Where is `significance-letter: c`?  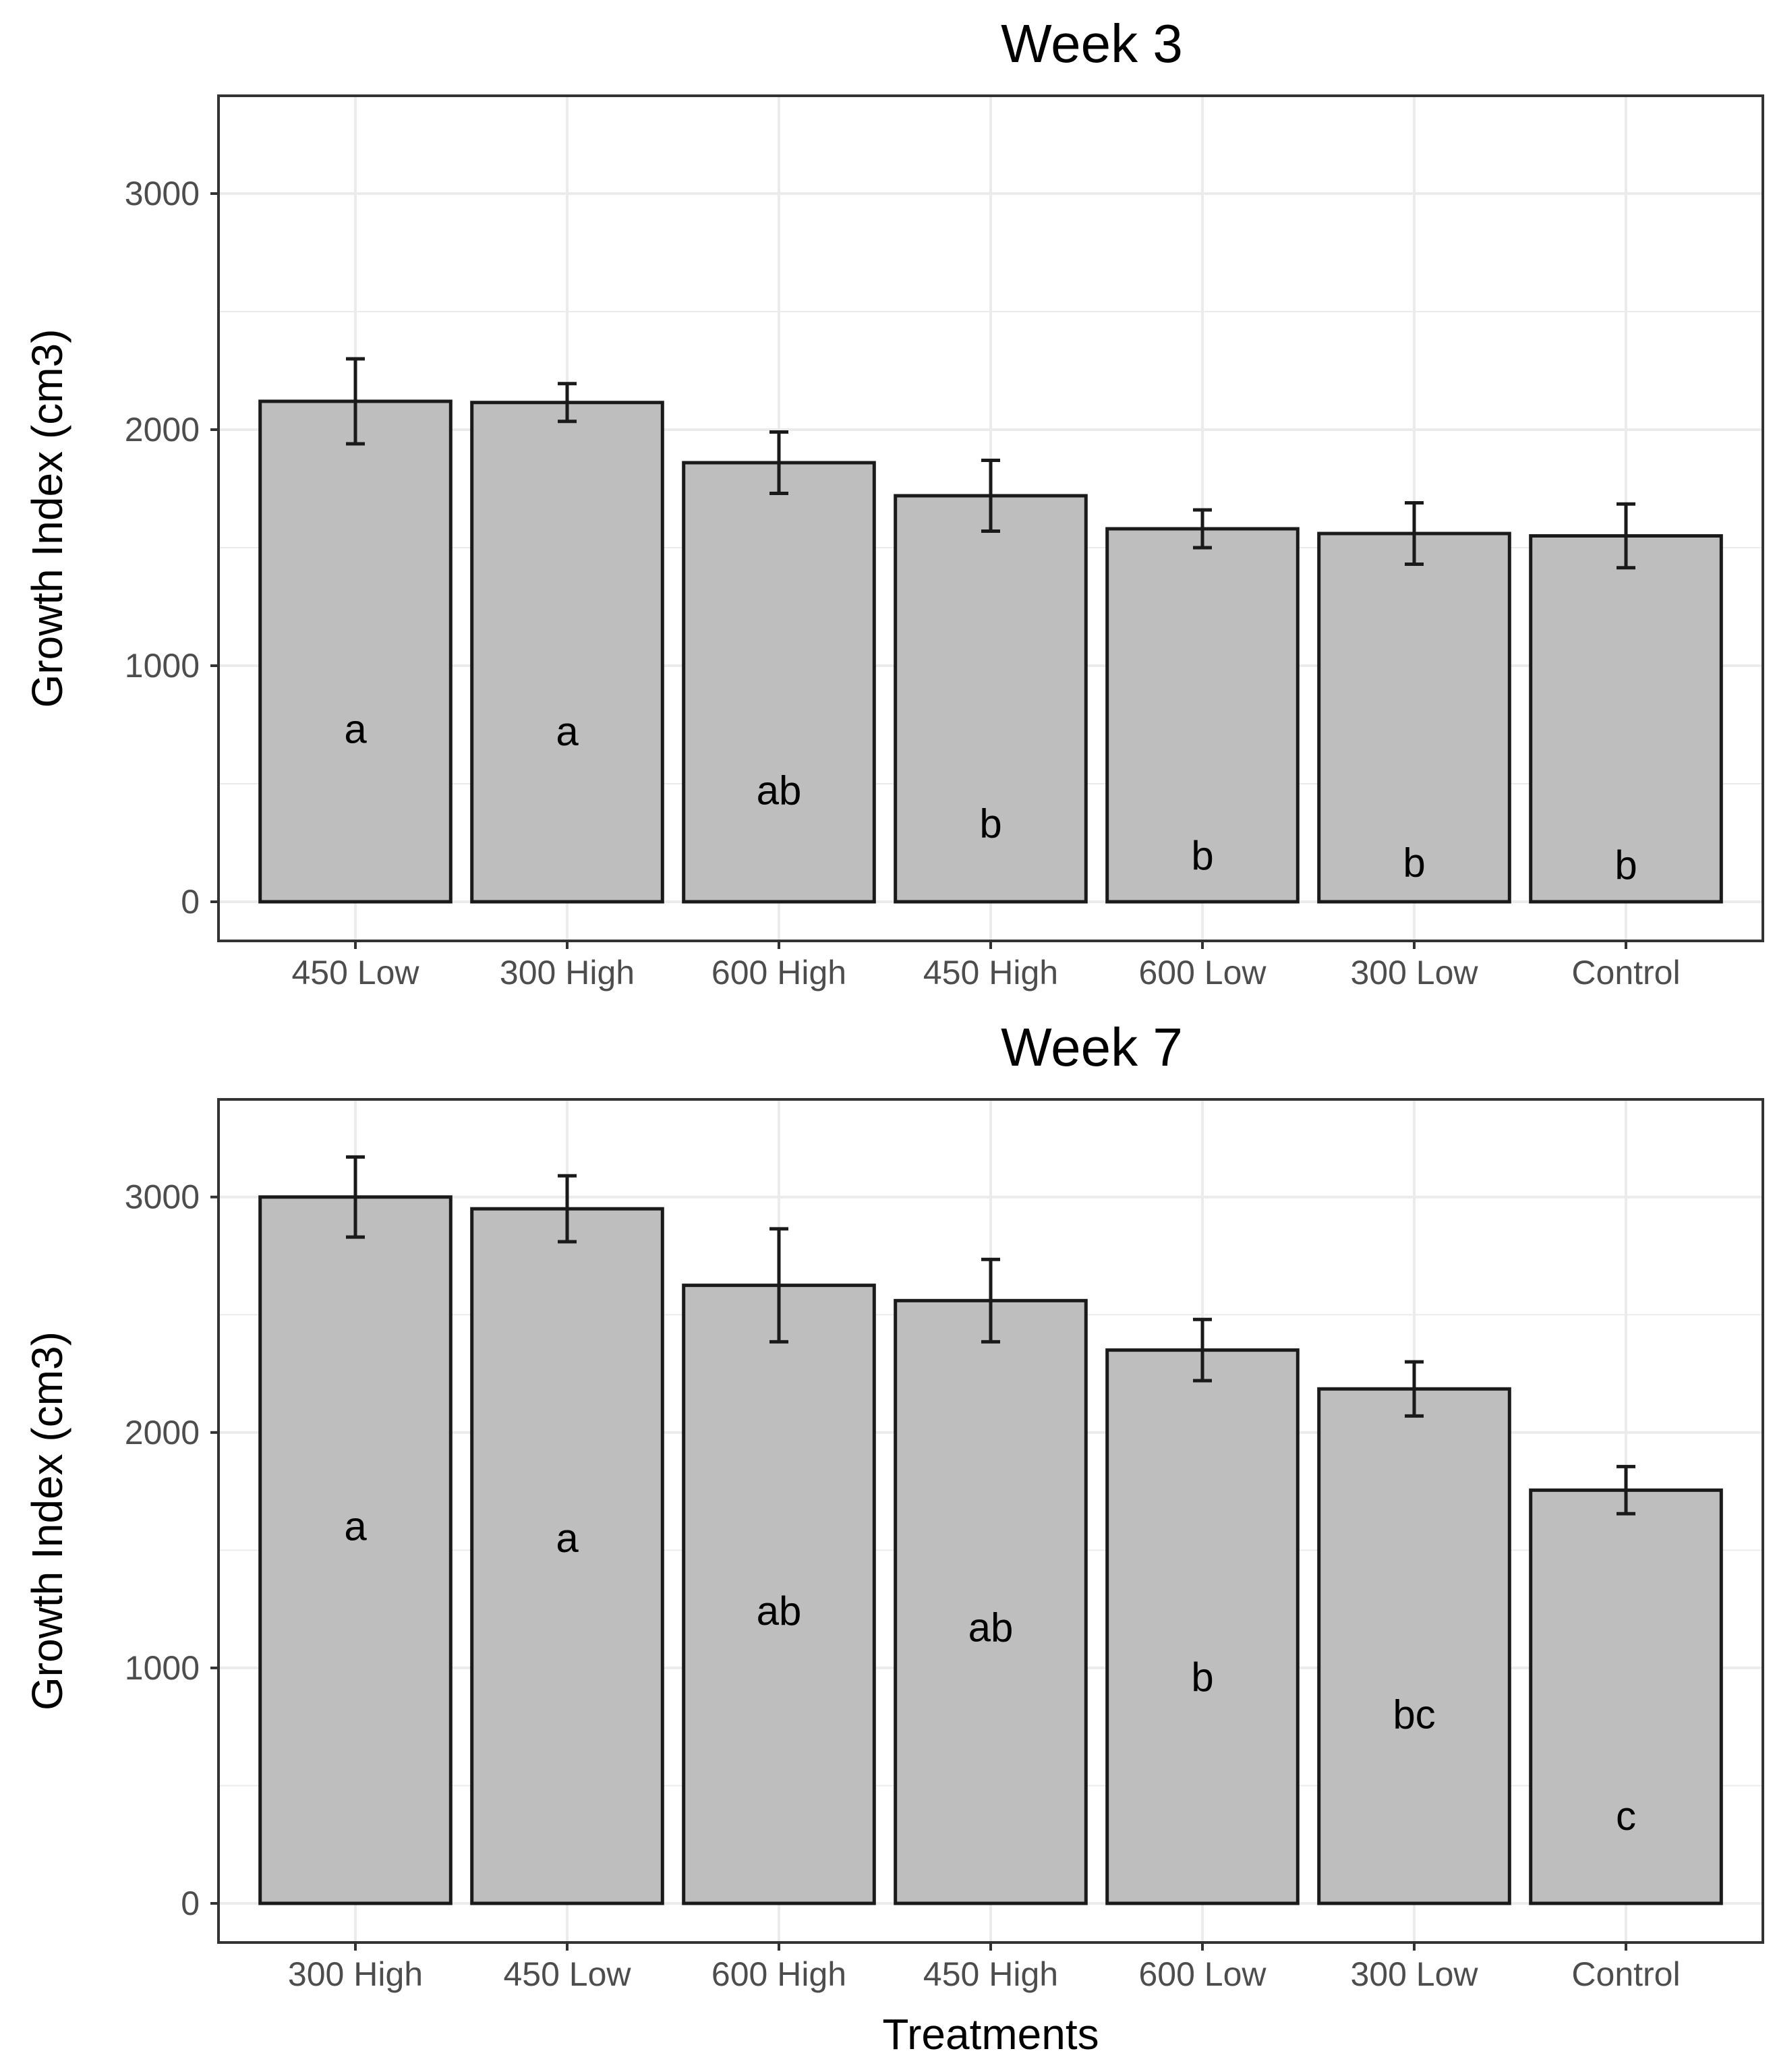 significance-letter: c is located at coordinates (1626, 1816).